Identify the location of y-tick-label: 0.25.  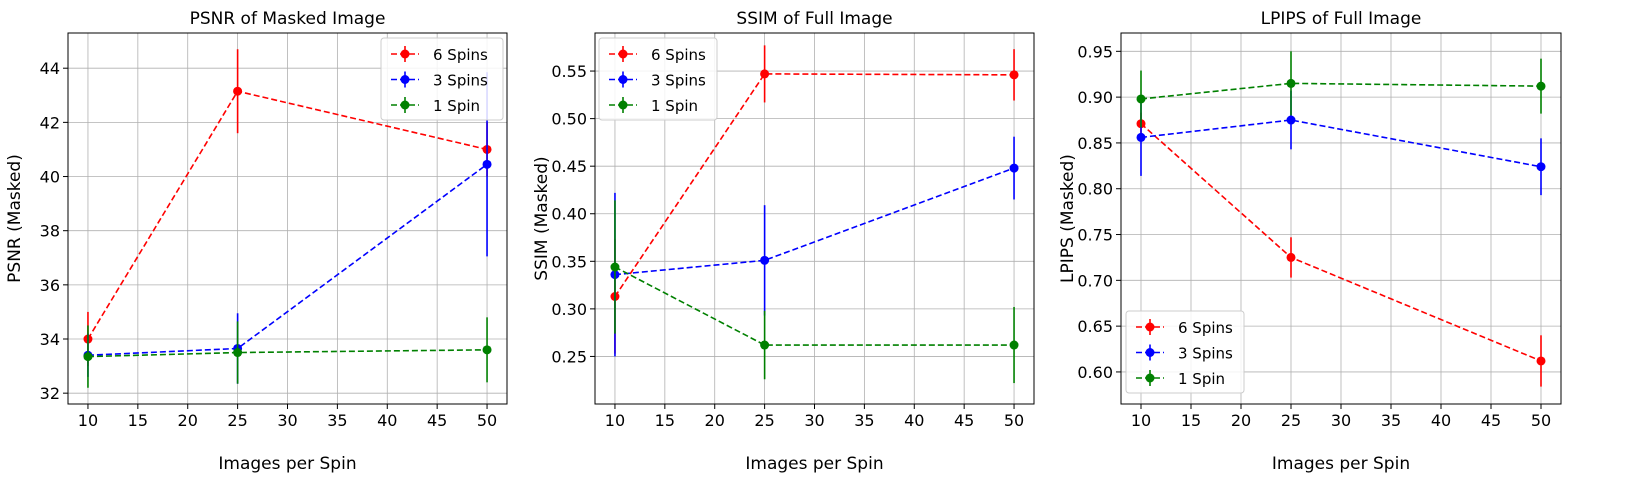
(569, 356).